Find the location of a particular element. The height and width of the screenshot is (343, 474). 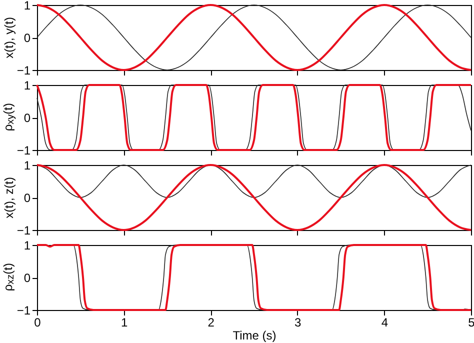

x-tick-label: 0 is located at coordinates (38, 323).